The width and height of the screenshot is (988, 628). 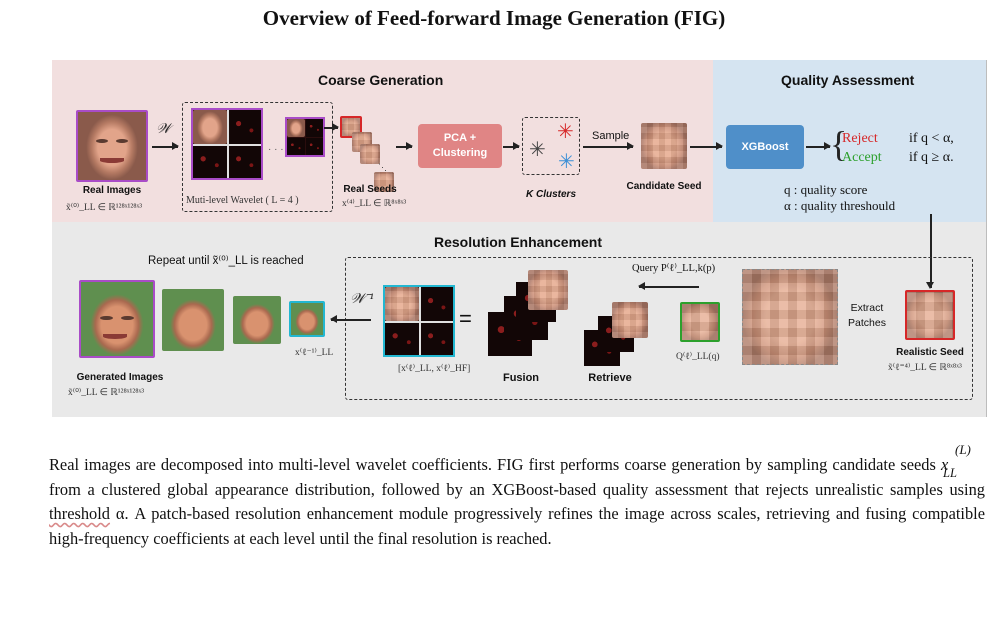 What do you see at coordinates (565, 132) in the screenshot?
I see `cluster-red-icon: ✳` at bounding box center [565, 132].